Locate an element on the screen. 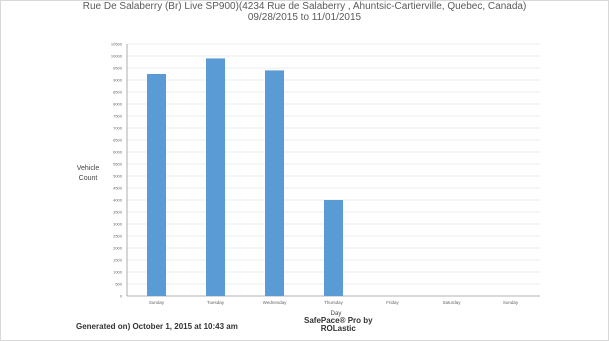 The width and height of the screenshot is (609, 341). y-tick-label: 8000 is located at coordinates (118, 104).